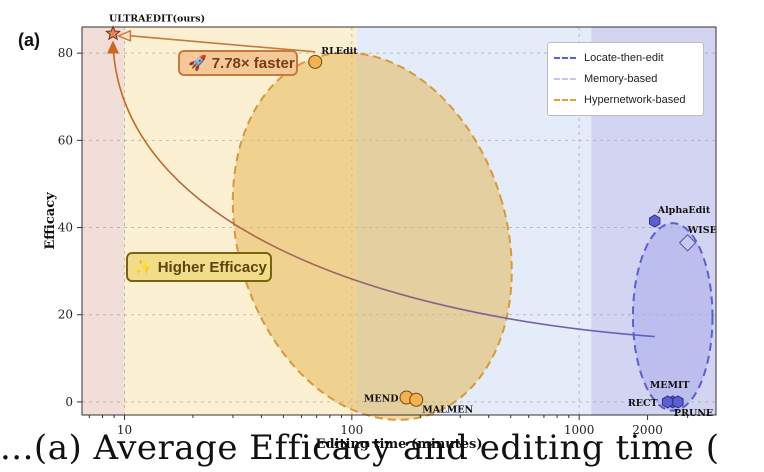 The height and width of the screenshot is (472, 764). What do you see at coordinates (29, 40) in the screenshot?
I see `panel-label: (a)` at bounding box center [29, 40].